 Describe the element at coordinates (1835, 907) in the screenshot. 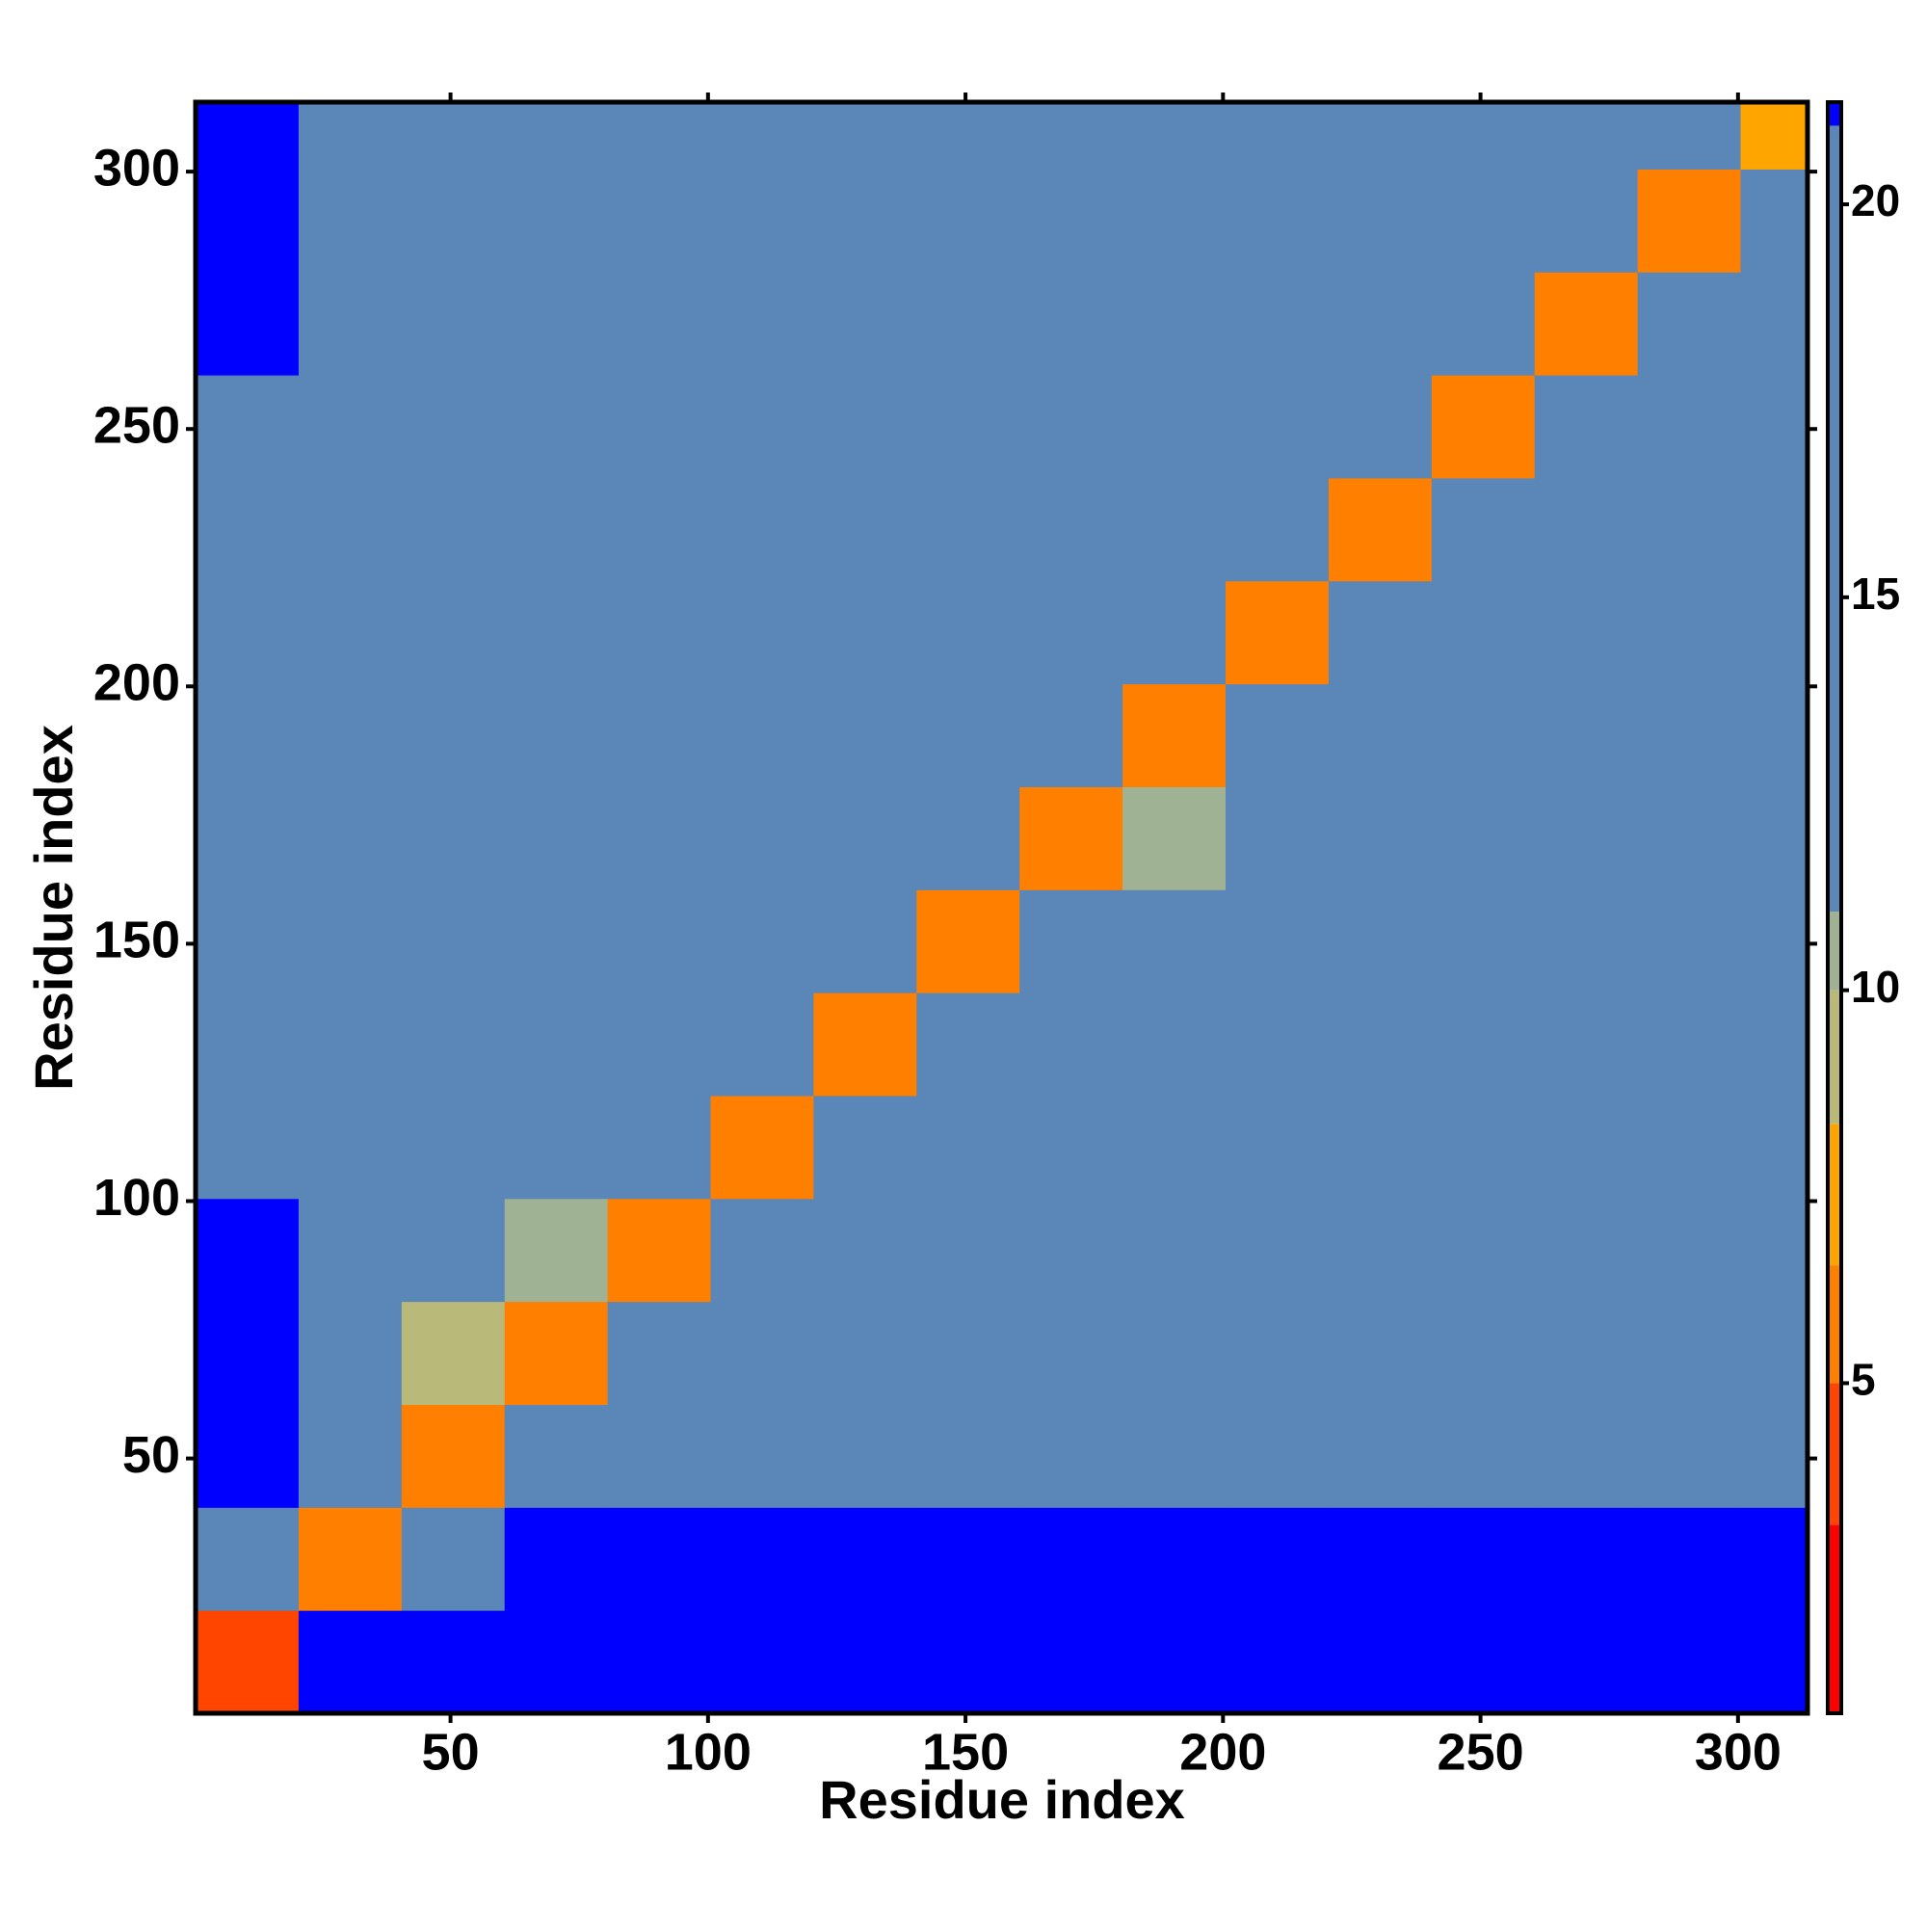

I see `colorbar-frame` at that location.